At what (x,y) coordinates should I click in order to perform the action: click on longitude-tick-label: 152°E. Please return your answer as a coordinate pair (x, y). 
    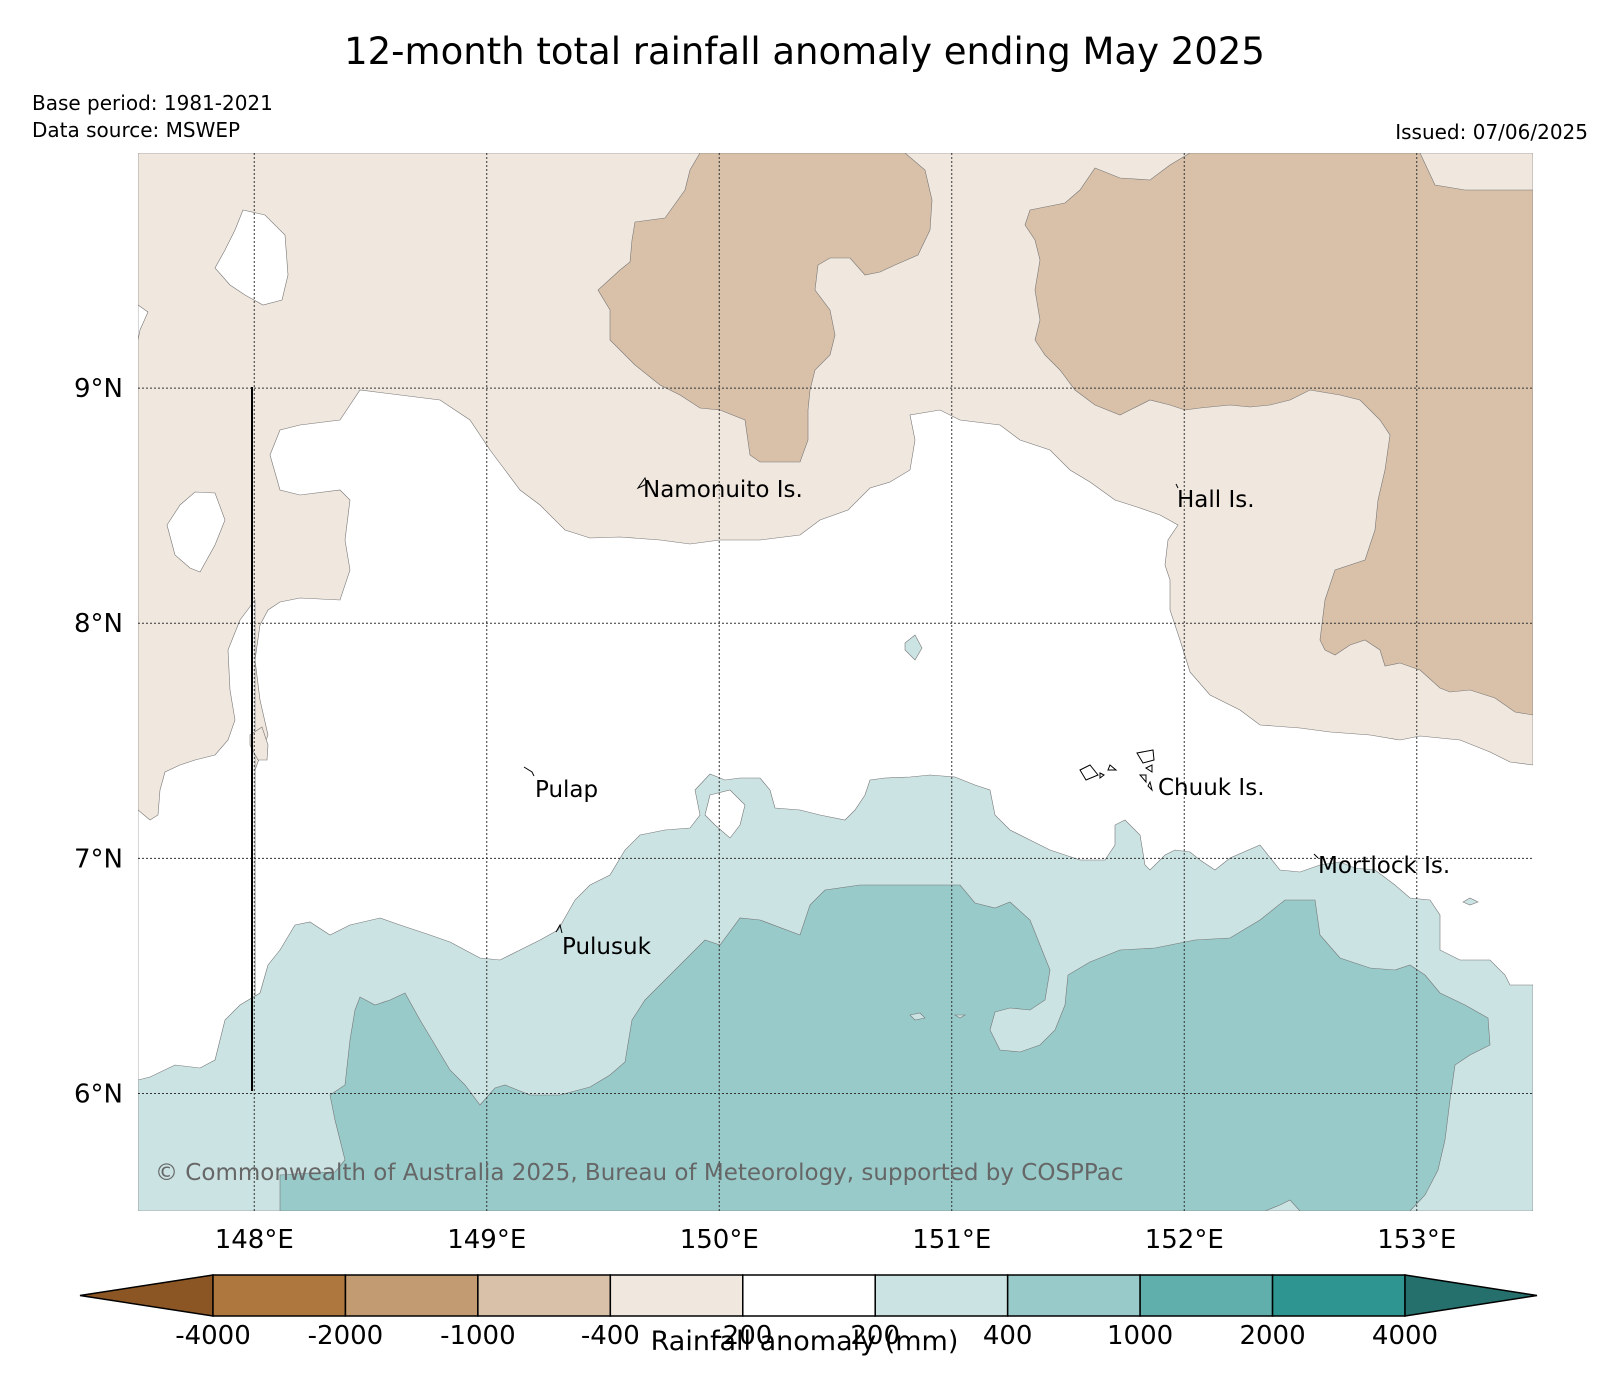
    Looking at the image, I should click on (1184, 1240).